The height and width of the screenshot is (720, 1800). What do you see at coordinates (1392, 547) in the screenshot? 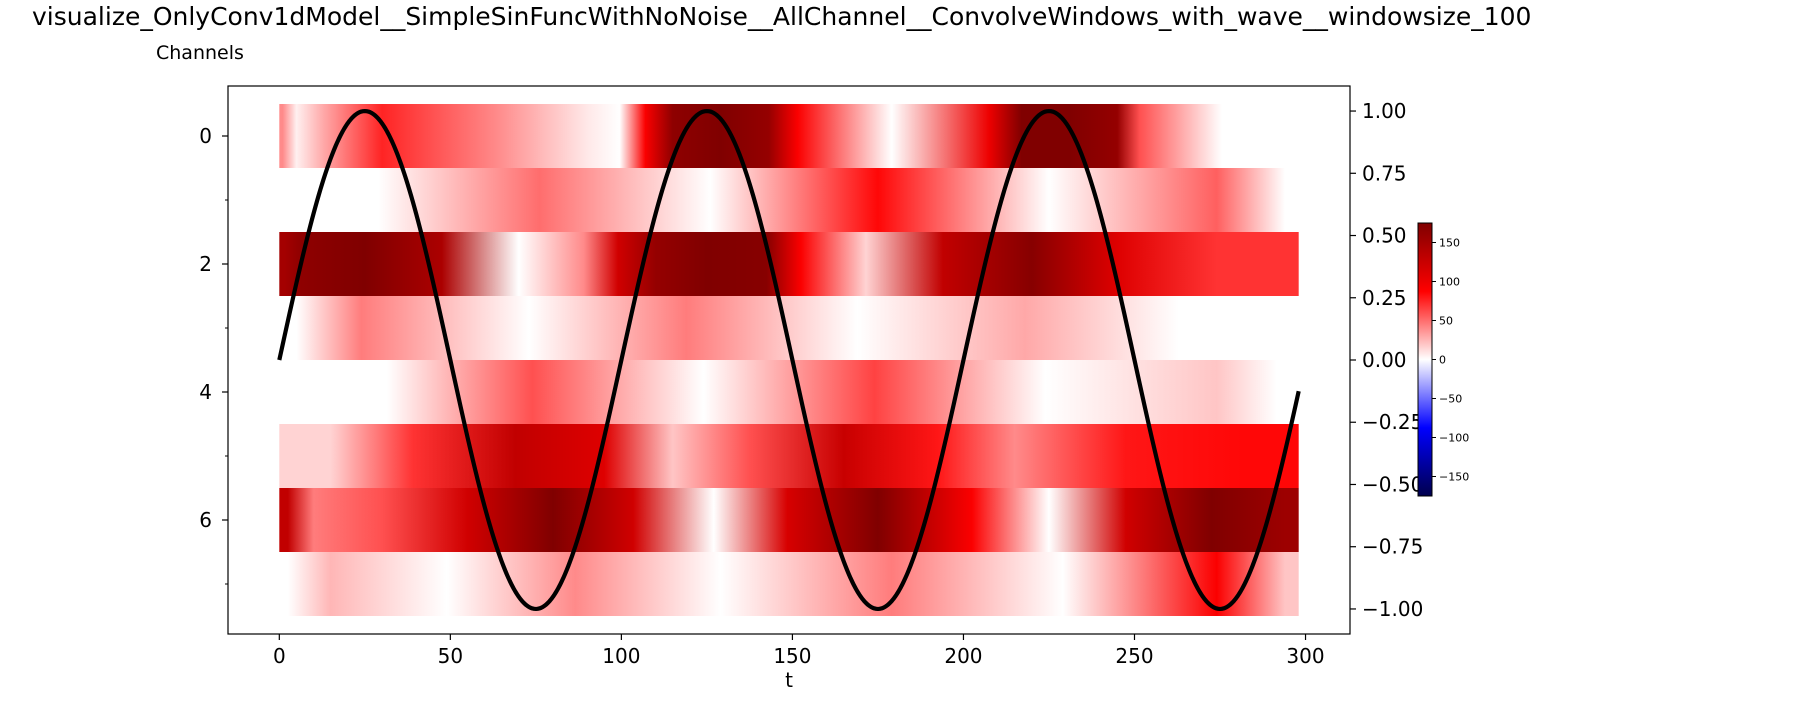
I see `y2-tick-label: −0.75` at bounding box center [1392, 547].